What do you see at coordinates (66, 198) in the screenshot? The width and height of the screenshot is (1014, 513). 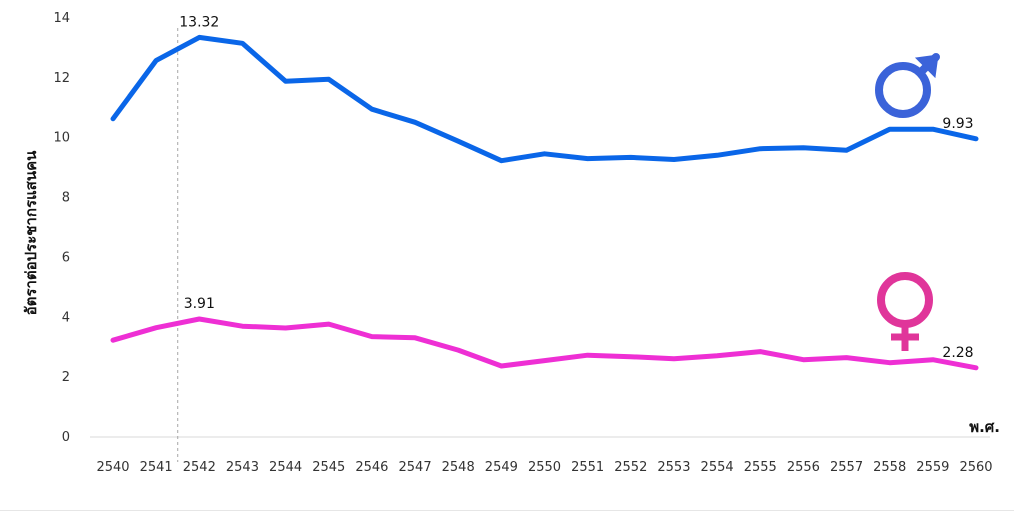 I see `y-tick-label: 8` at bounding box center [66, 198].